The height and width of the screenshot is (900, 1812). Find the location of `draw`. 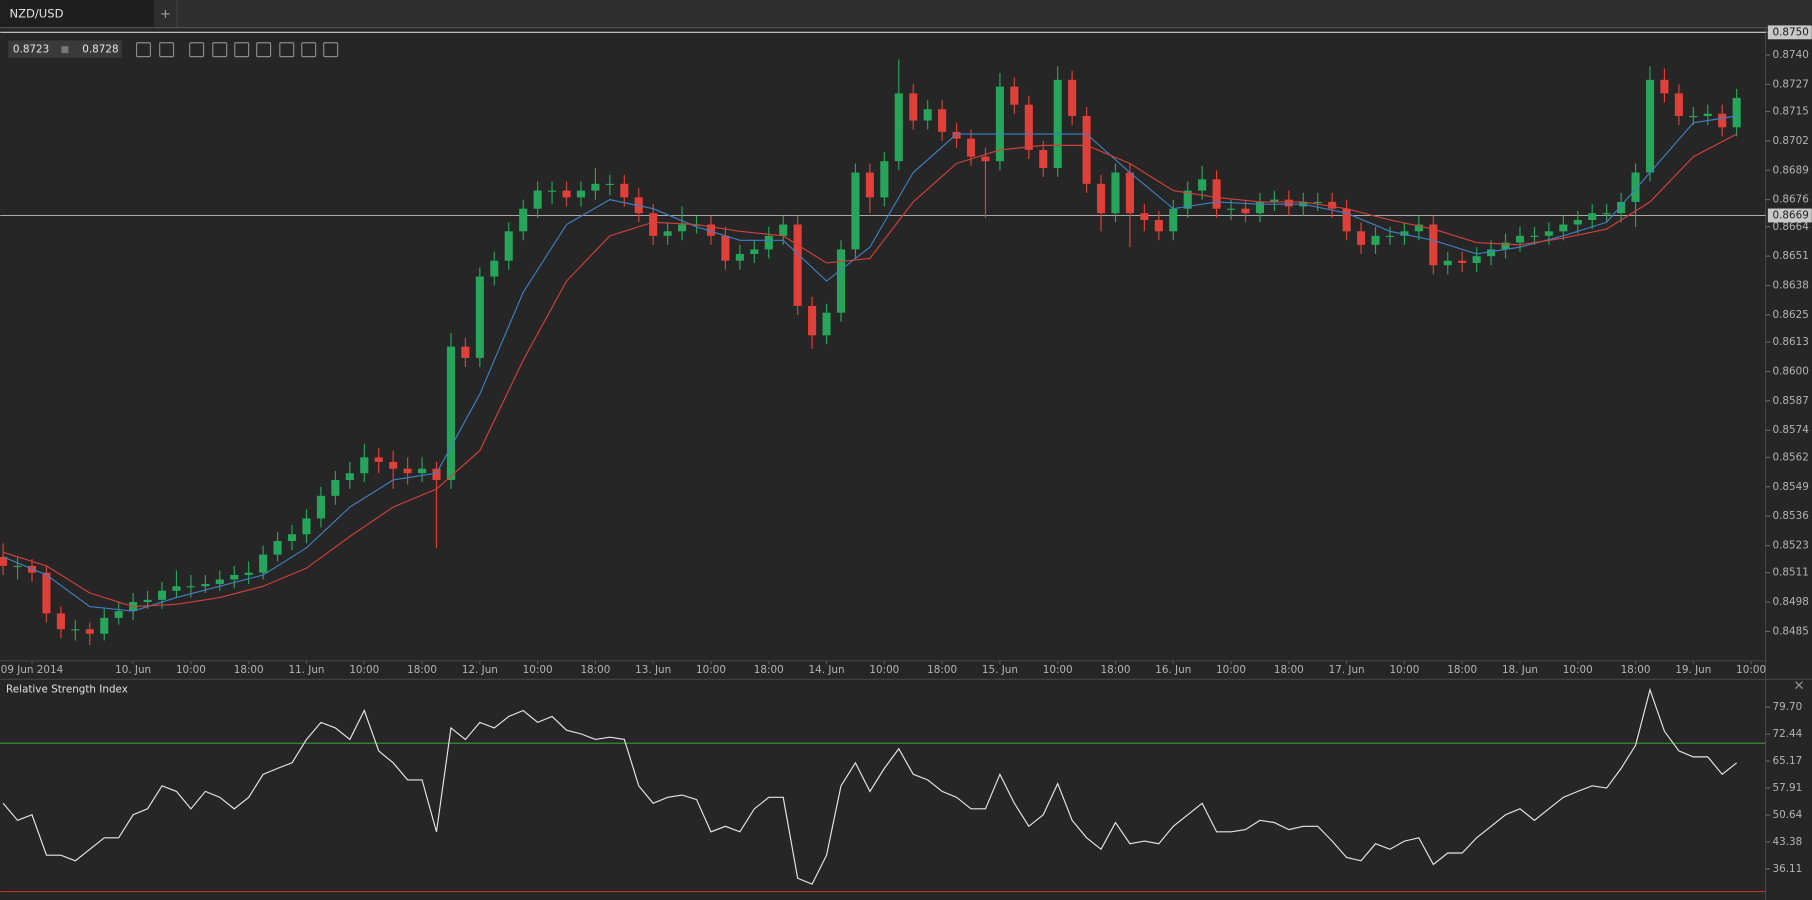

draw is located at coordinates (331, 50).